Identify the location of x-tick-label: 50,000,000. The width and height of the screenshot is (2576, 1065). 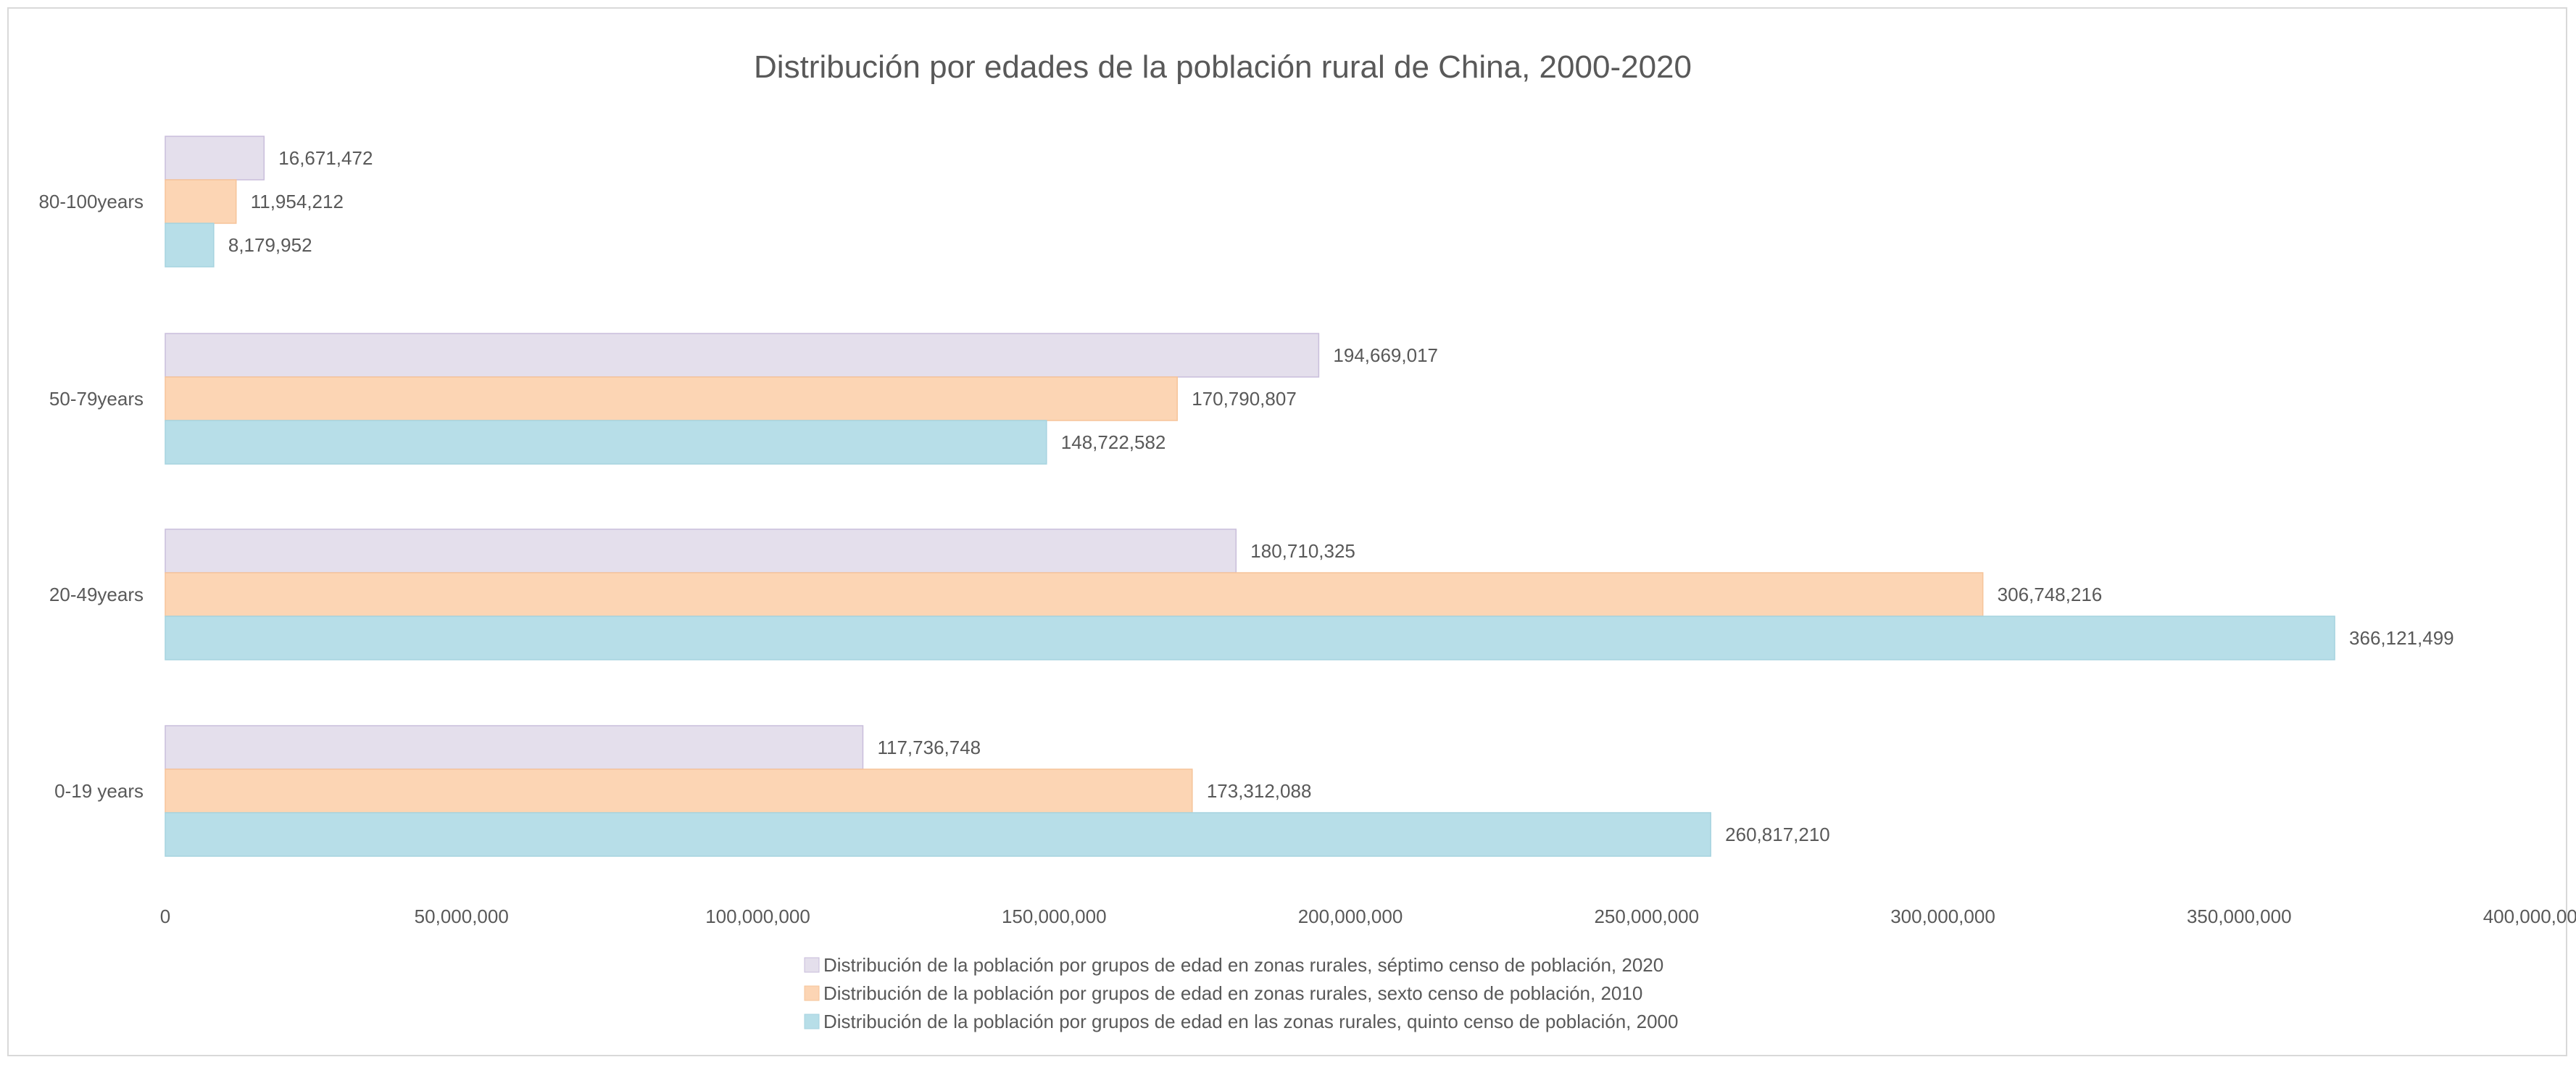
(462, 916).